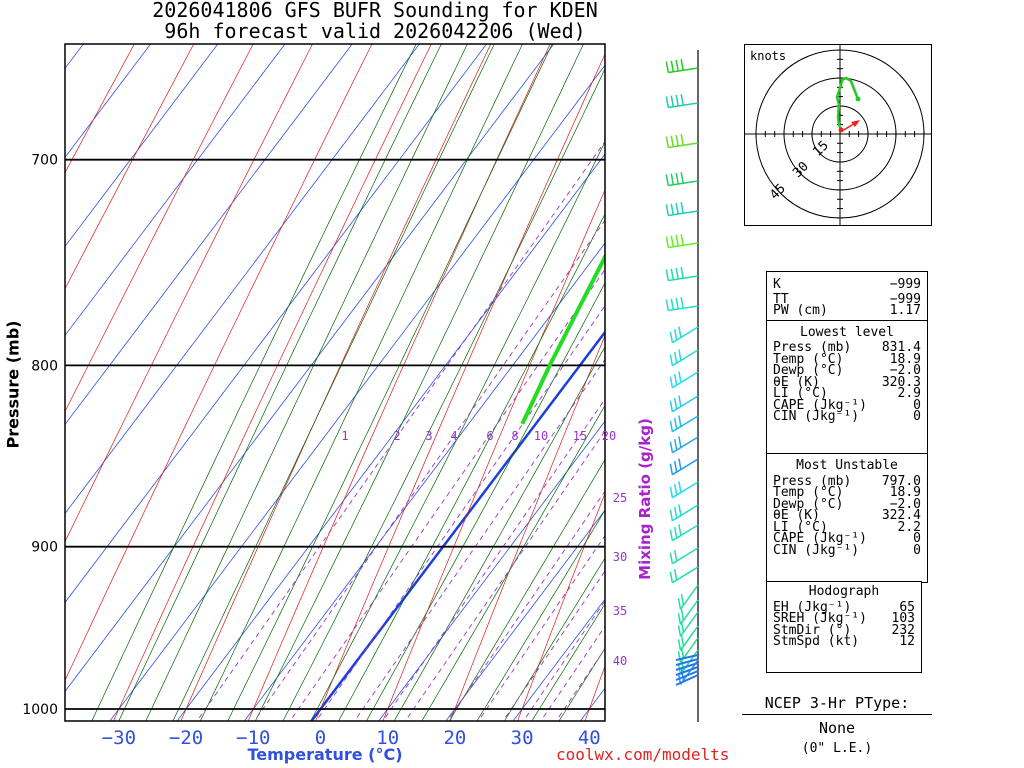 The image size is (1024, 768). I want to click on y-axis-label: Pressure (mb), so click(13, 384).